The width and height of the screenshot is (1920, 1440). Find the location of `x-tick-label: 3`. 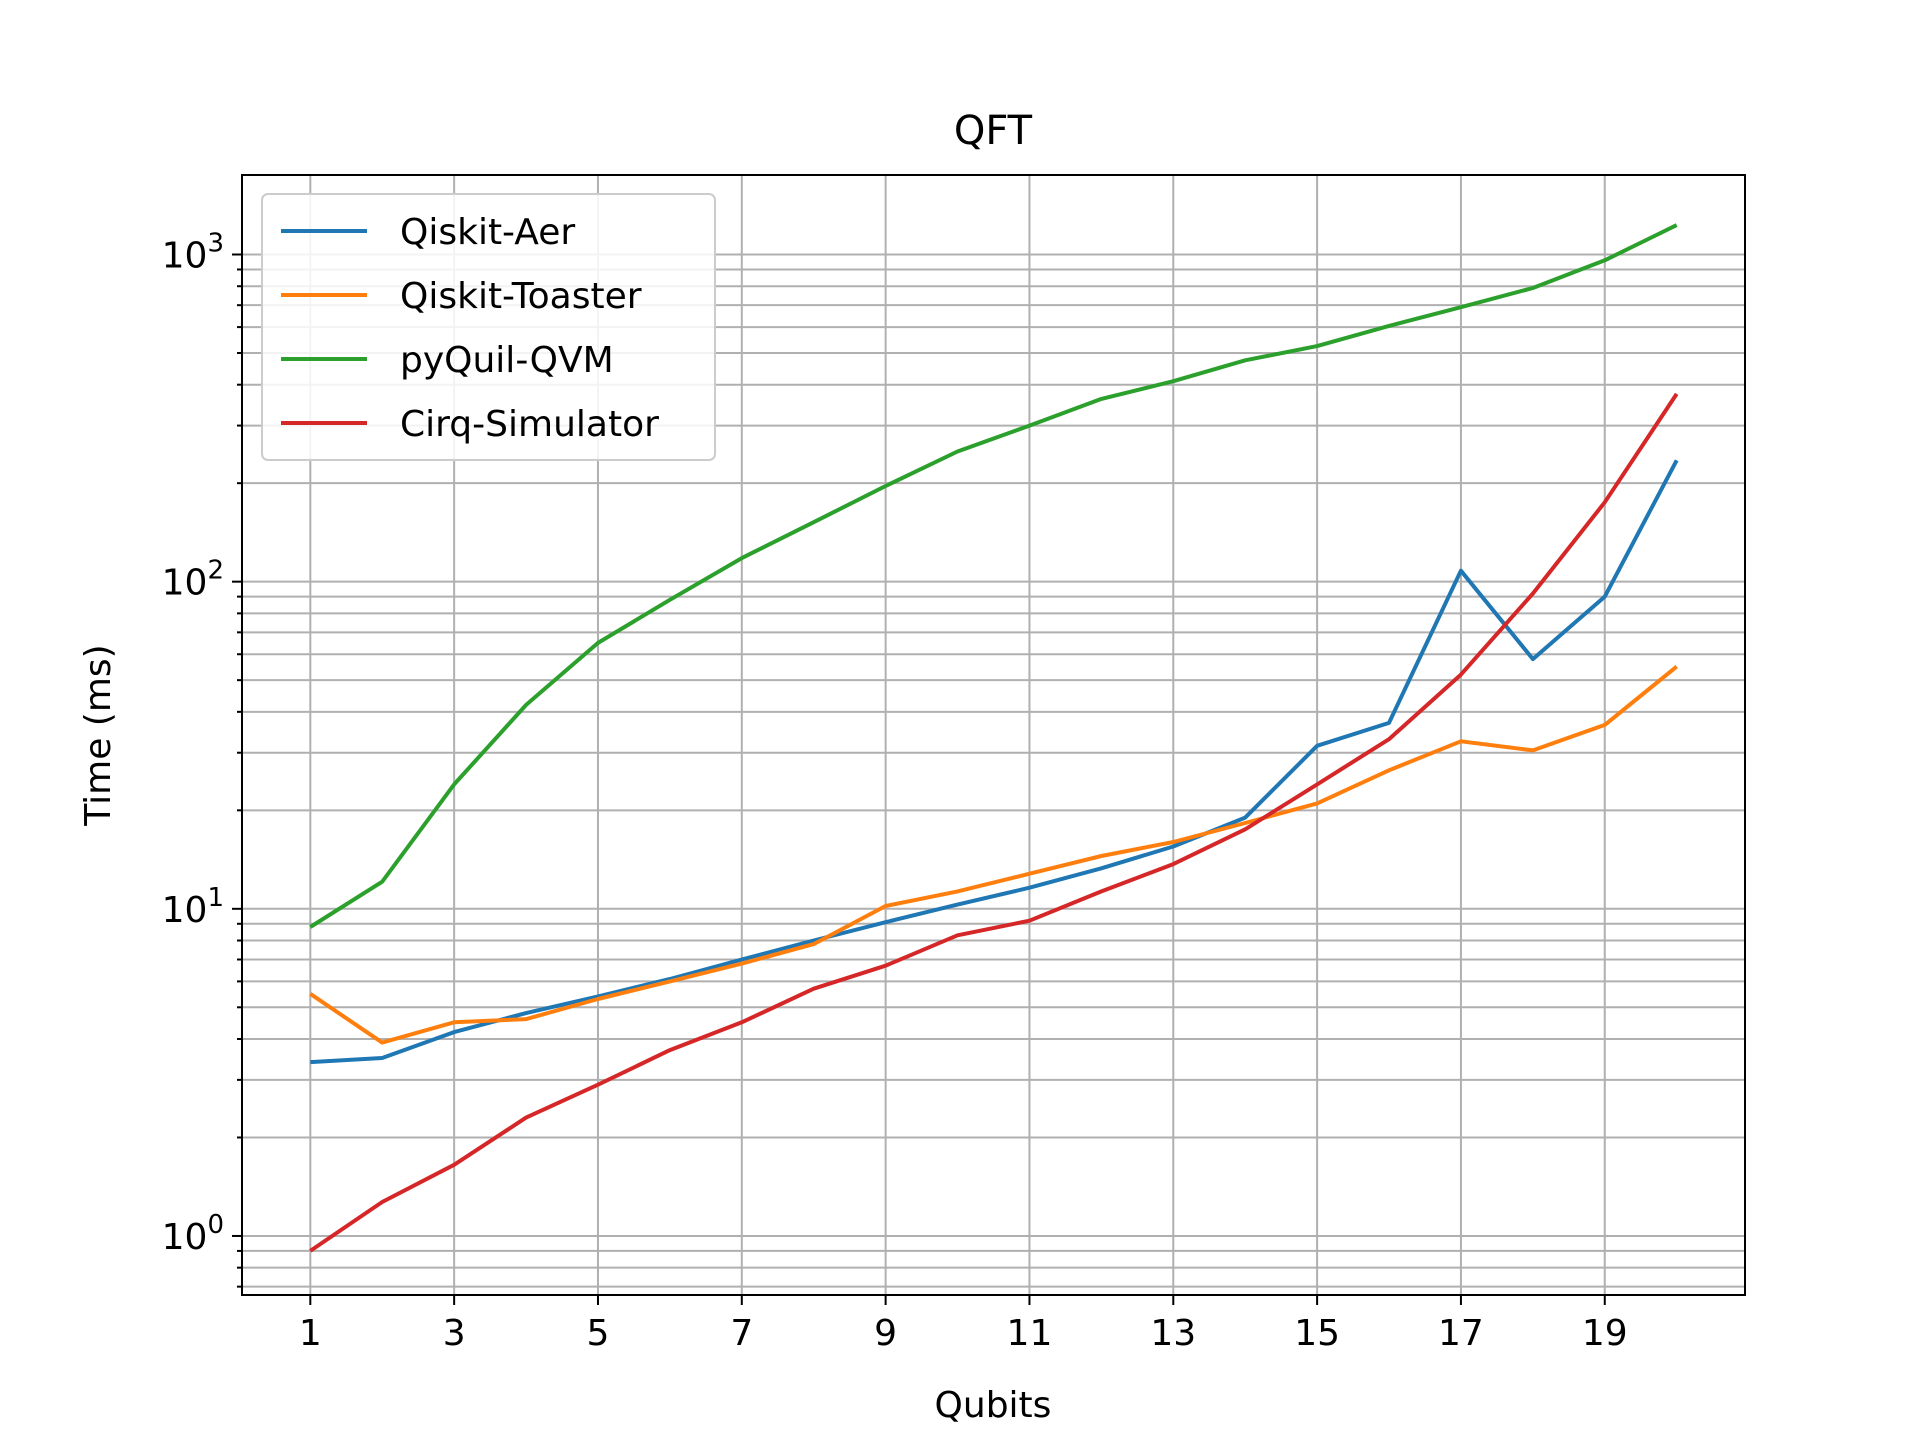

x-tick-label: 3 is located at coordinates (454, 1333).